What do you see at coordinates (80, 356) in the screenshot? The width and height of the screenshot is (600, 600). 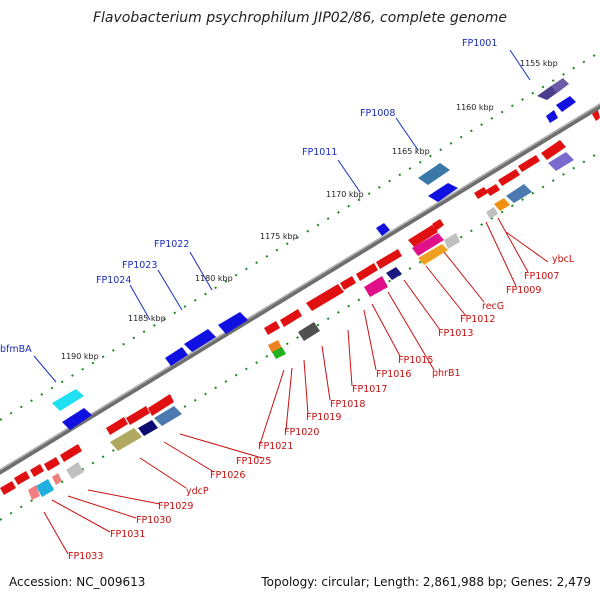 I see `tick-label: 1190 kbp` at bounding box center [80, 356].